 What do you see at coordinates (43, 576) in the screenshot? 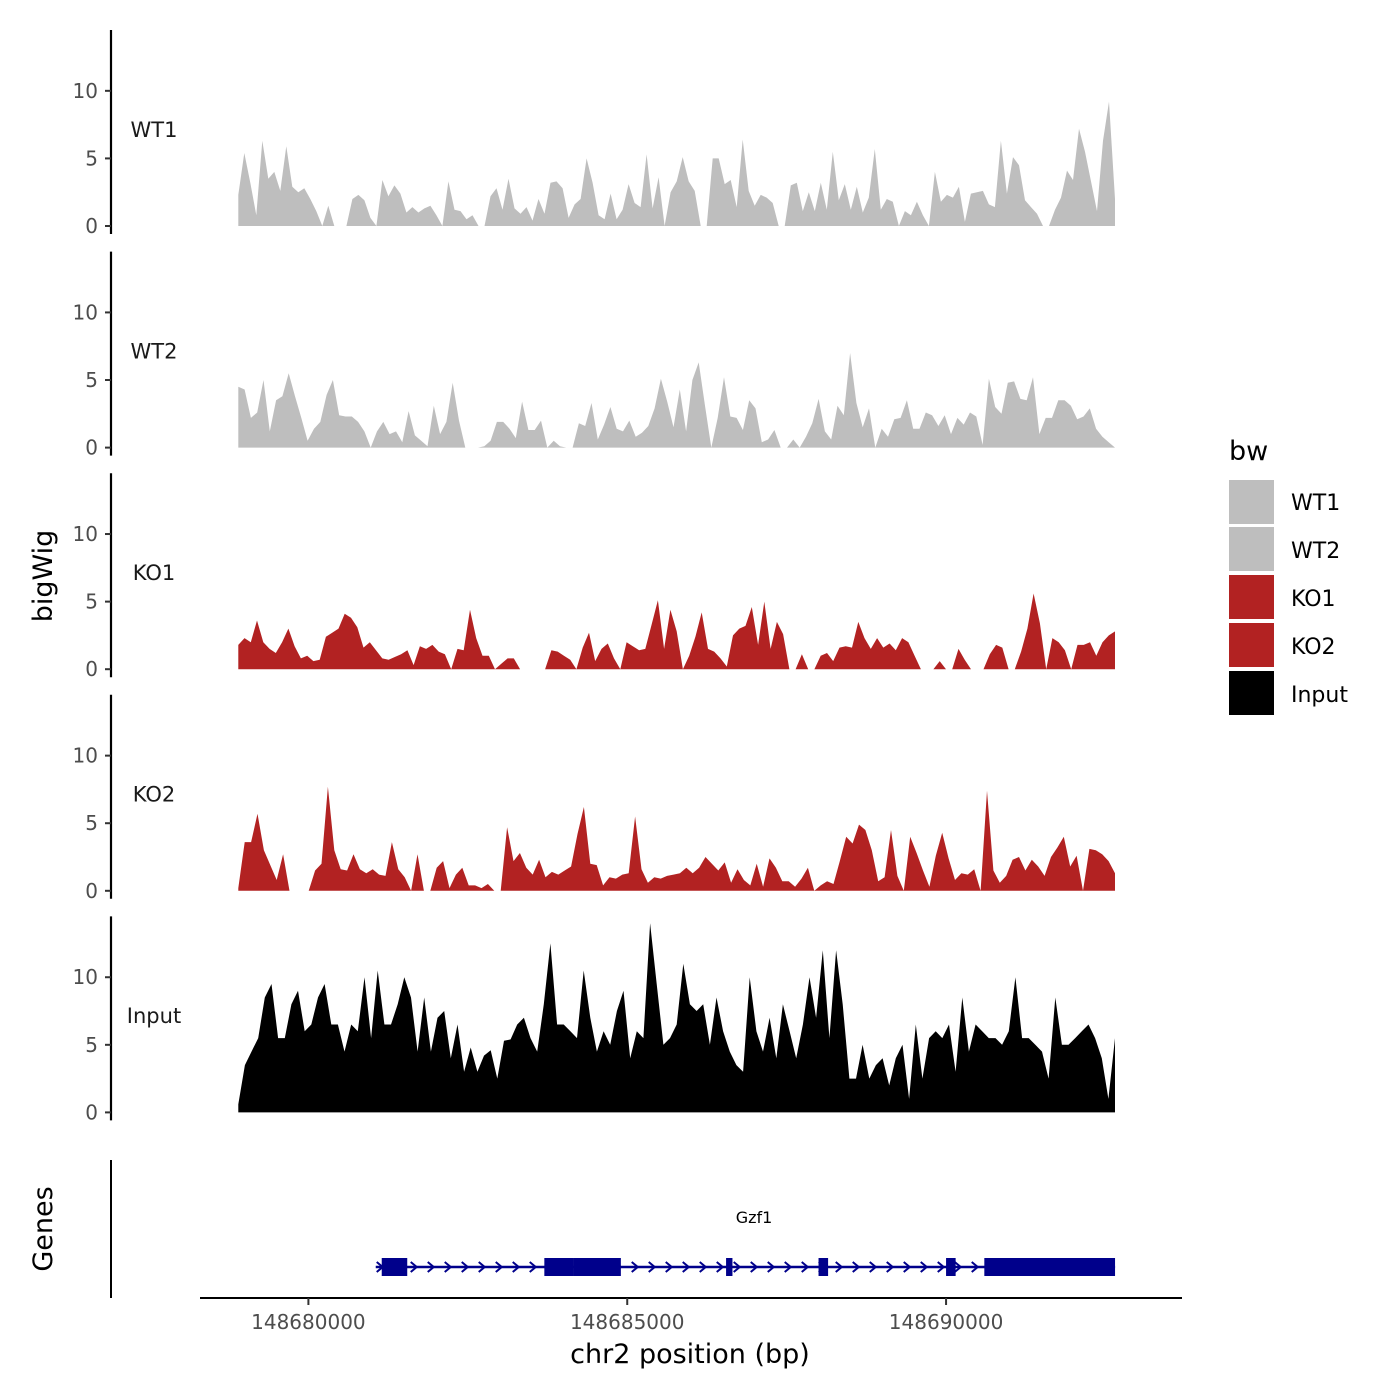
I see `y-axis-title: bigWig` at bounding box center [43, 576].